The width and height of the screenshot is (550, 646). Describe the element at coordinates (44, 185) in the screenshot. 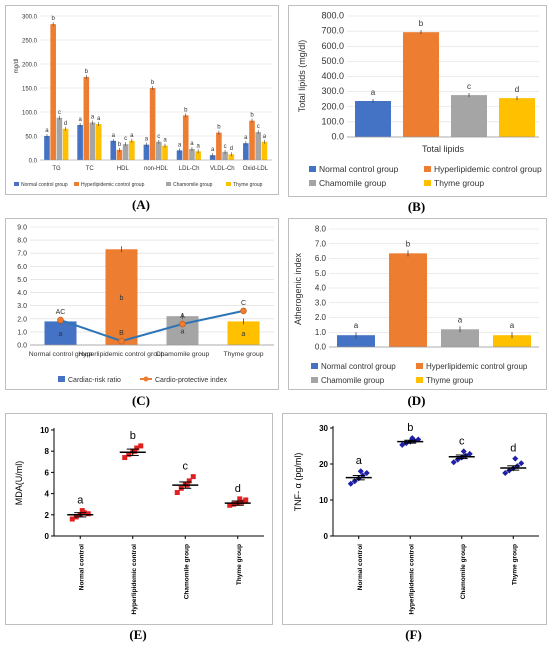

I see `legend-label: Normal control group` at that location.